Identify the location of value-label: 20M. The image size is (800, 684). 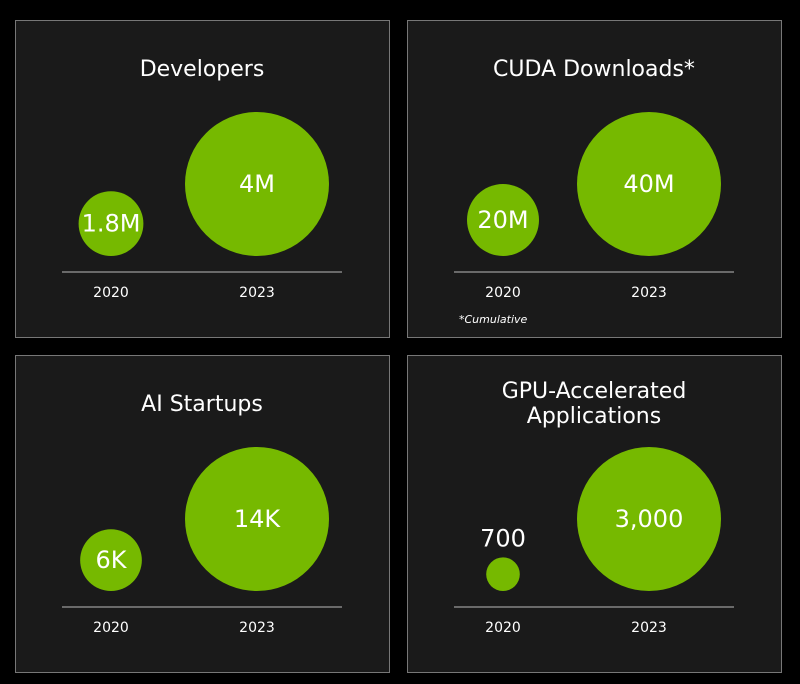
(502, 220).